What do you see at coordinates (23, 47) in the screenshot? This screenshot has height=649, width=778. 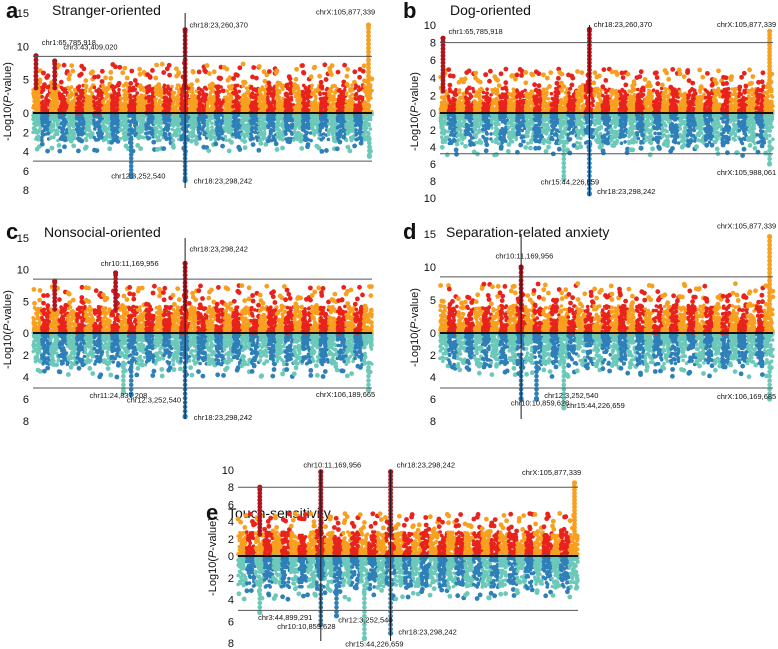 I see `y-tick-label: 10` at bounding box center [23, 47].